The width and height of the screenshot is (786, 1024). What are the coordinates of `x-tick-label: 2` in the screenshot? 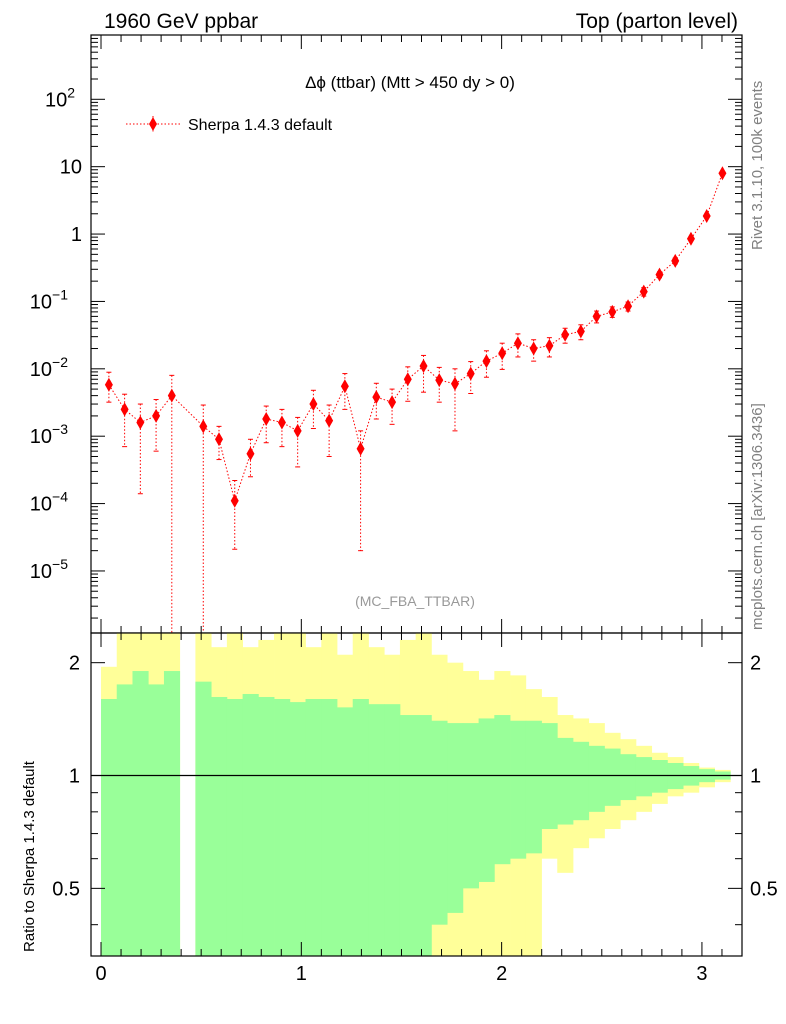 It's located at (501, 974).